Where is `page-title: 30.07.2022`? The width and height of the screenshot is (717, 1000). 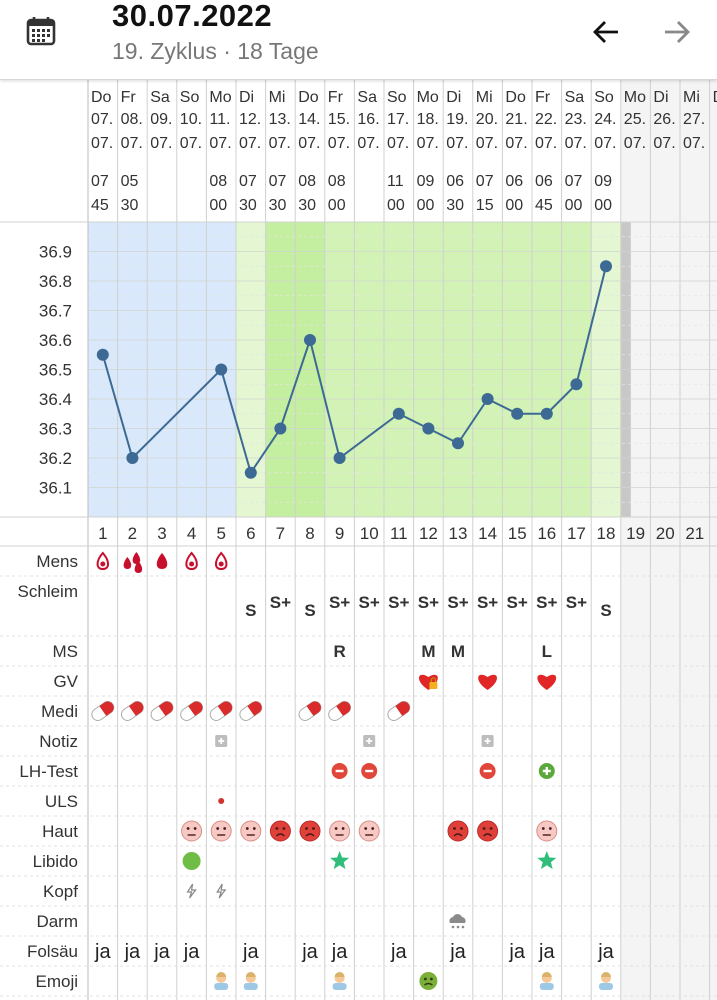 page-title: 30.07.2022 is located at coordinates (192, 16).